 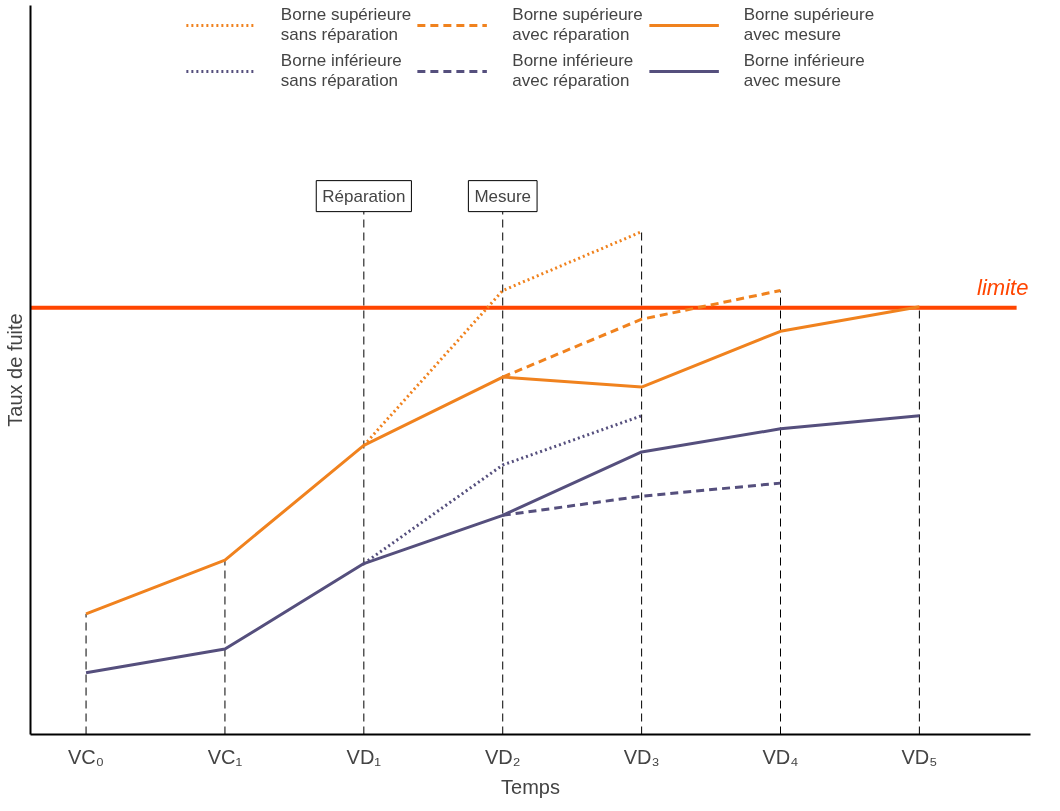 What do you see at coordinates (1003, 287) in the screenshot?
I see `ref-line-label: limite` at bounding box center [1003, 287].